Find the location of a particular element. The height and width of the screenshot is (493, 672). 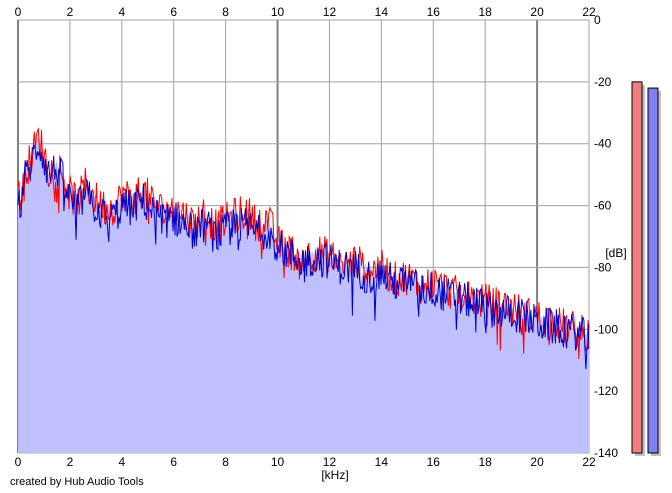

y-tick-label: -60 is located at coordinates (603, 206).